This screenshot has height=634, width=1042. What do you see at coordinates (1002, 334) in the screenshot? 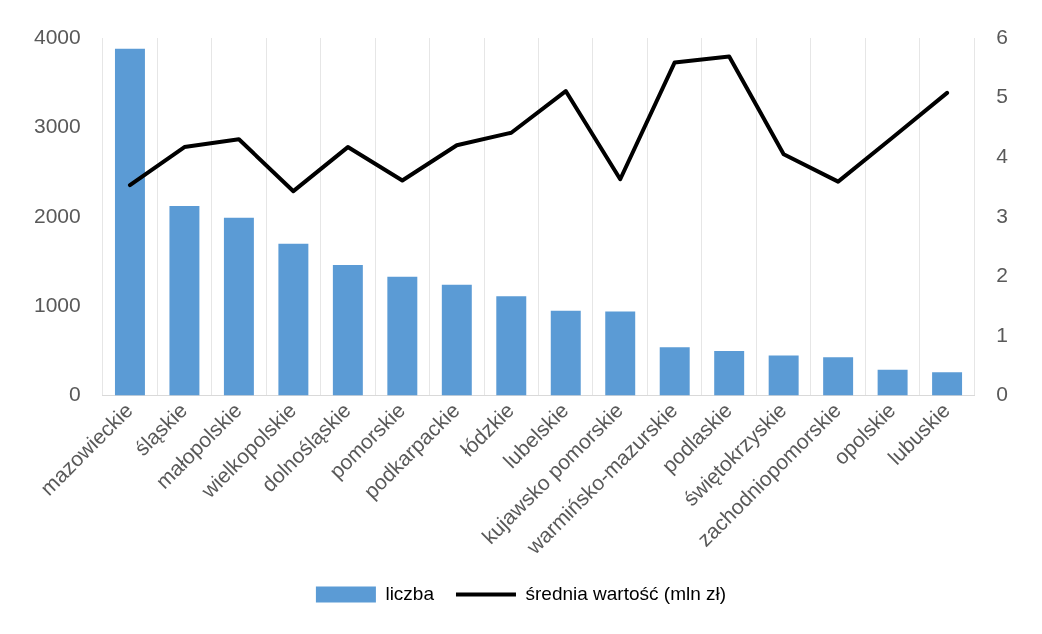
I see `y2-tick-label: 1` at bounding box center [1002, 334].